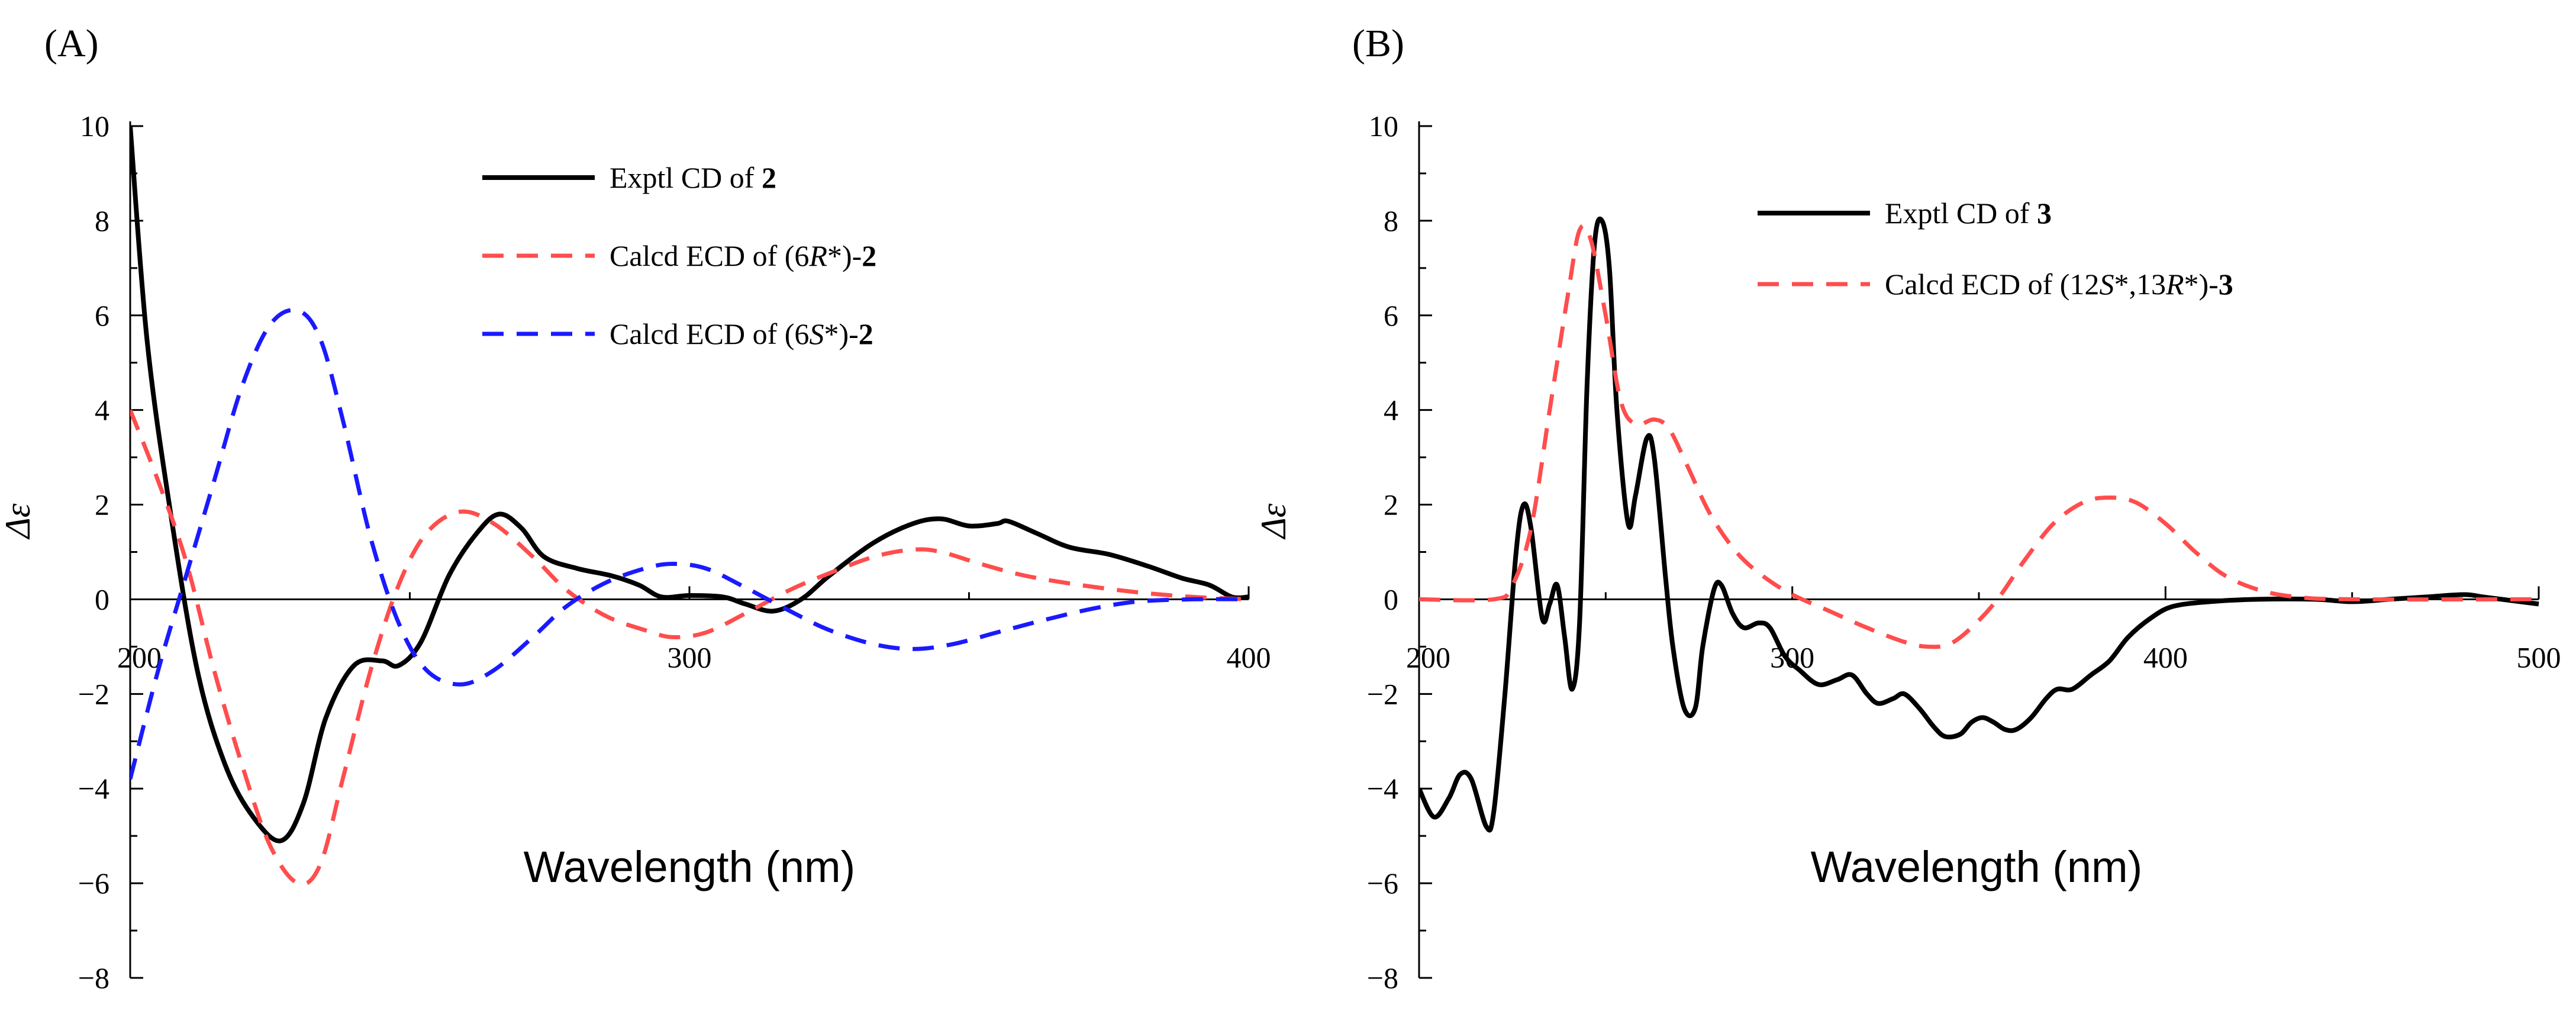 Image resolution: width=2576 pixels, height=1014 pixels. I want to click on panel-label: (B), so click(1378, 43).